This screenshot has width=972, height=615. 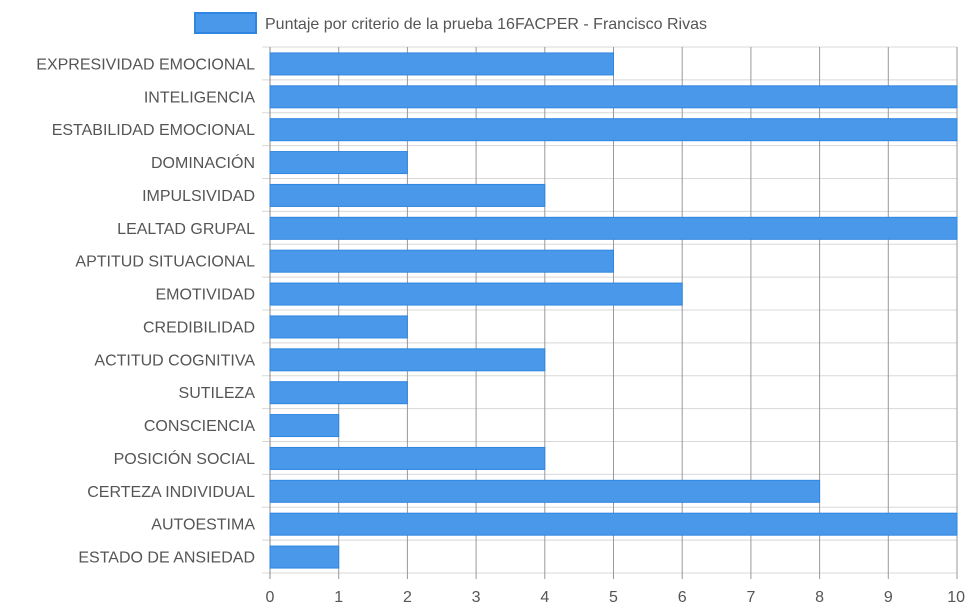 I want to click on x-tick-label: 4, so click(x=544, y=597).